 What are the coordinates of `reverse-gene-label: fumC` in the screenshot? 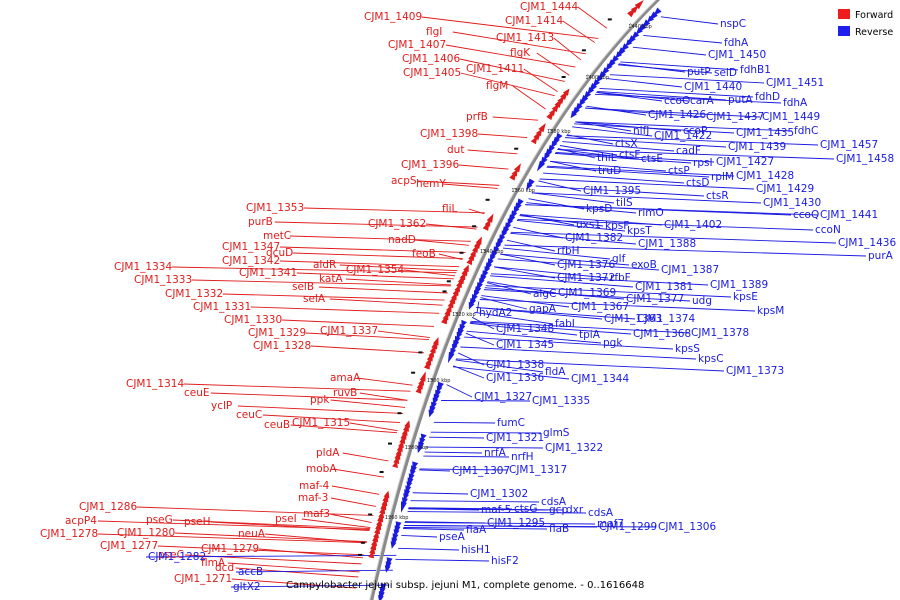 It's located at (511, 423).